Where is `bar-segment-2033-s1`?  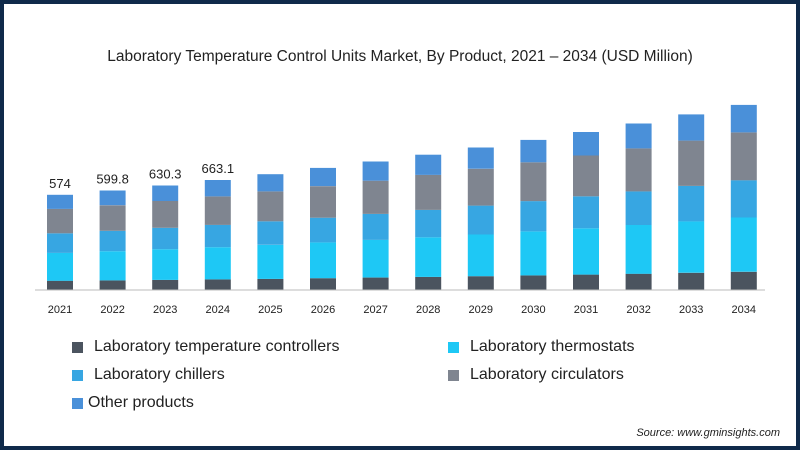 bar-segment-2033-s1 is located at coordinates (691, 247).